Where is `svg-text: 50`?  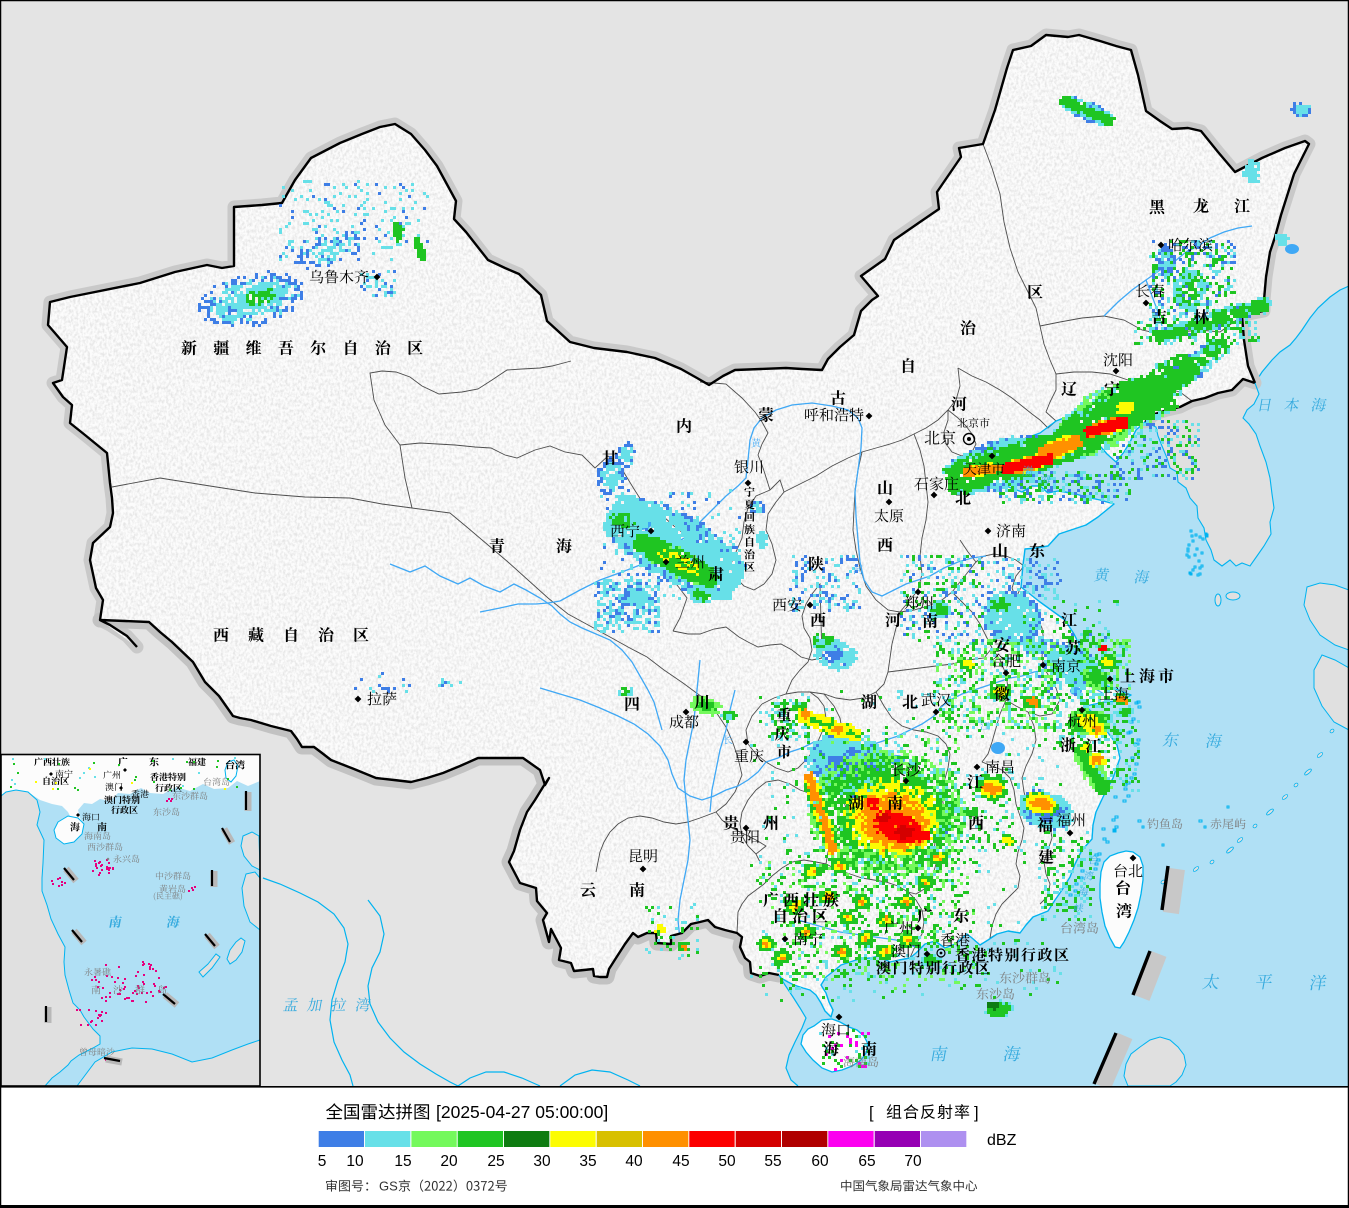 svg-text: 50 is located at coordinates (727, 1161).